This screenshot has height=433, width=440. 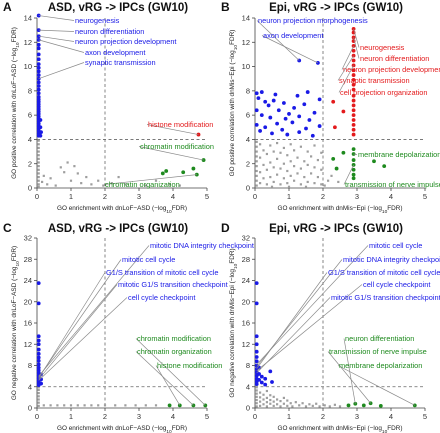 What do you see at coordinates (382, 47) in the screenshot?
I see `annotation-label: neurogenesis` at bounding box center [382, 47].